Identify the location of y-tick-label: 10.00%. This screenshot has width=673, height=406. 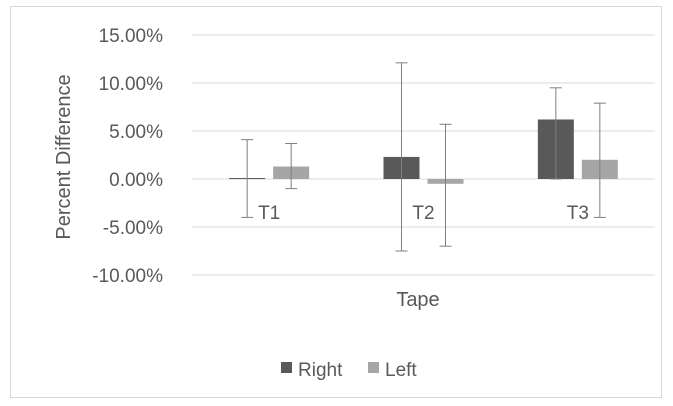
(131, 84).